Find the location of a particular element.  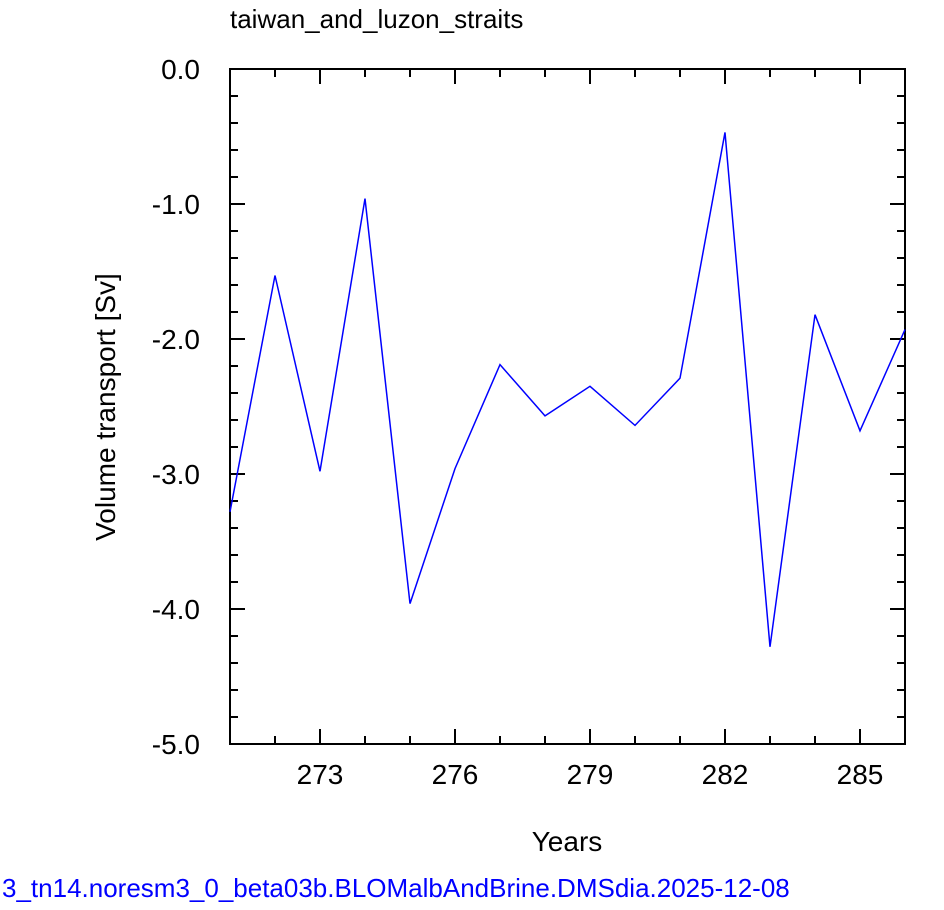

y-tick-label: 0.0 is located at coordinates (180, 69).